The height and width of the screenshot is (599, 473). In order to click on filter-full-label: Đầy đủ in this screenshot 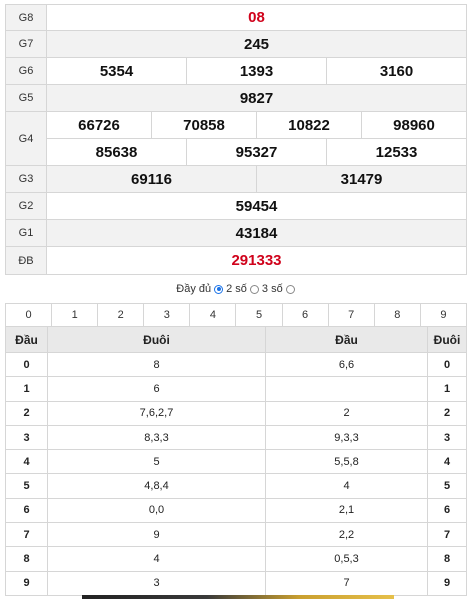, I will do `click(194, 289)`.